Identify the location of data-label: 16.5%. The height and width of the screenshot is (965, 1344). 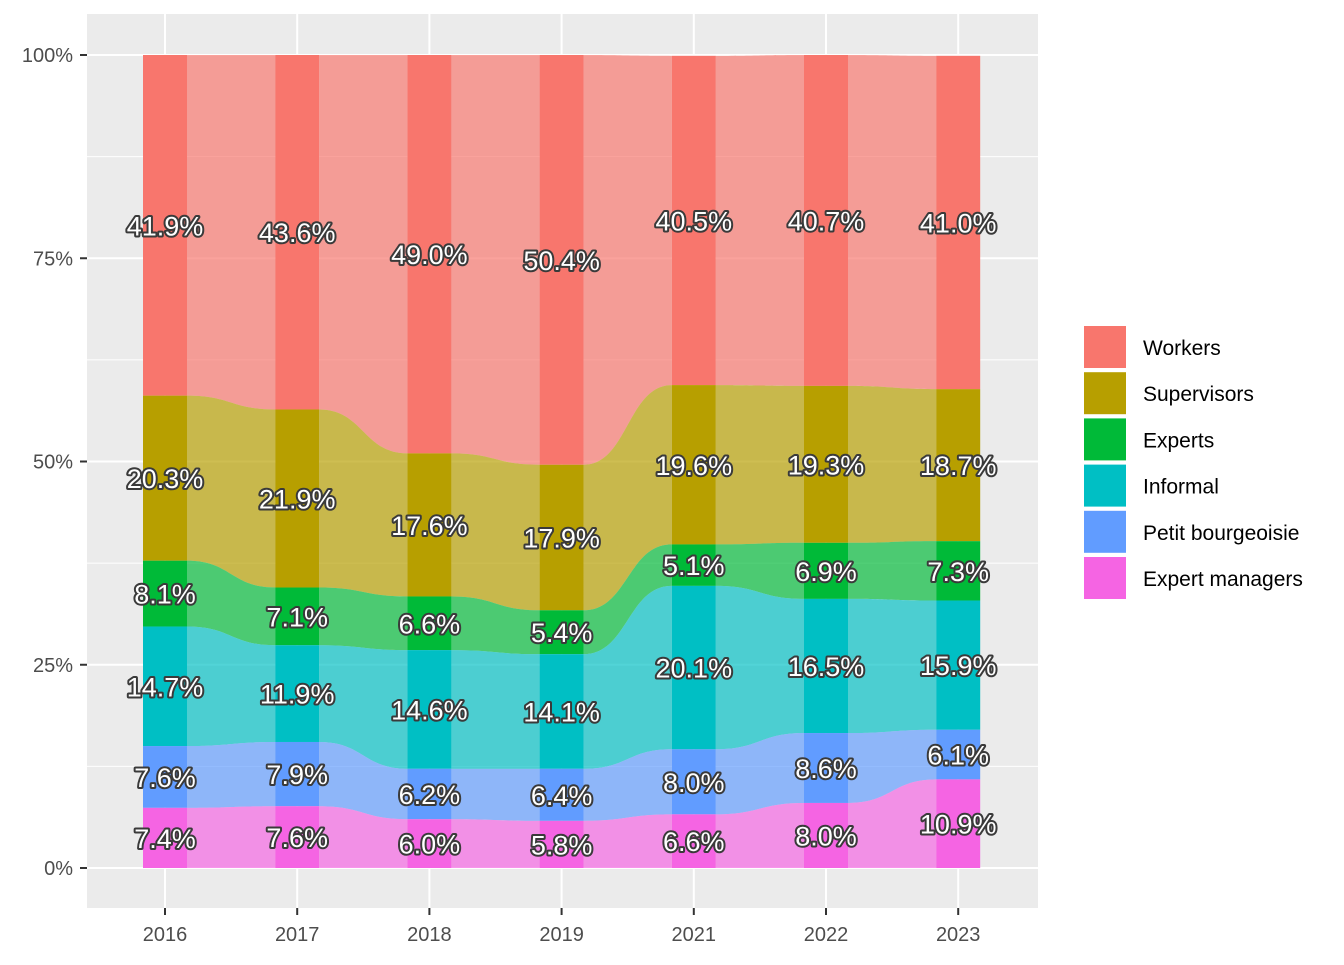
(826, 667).